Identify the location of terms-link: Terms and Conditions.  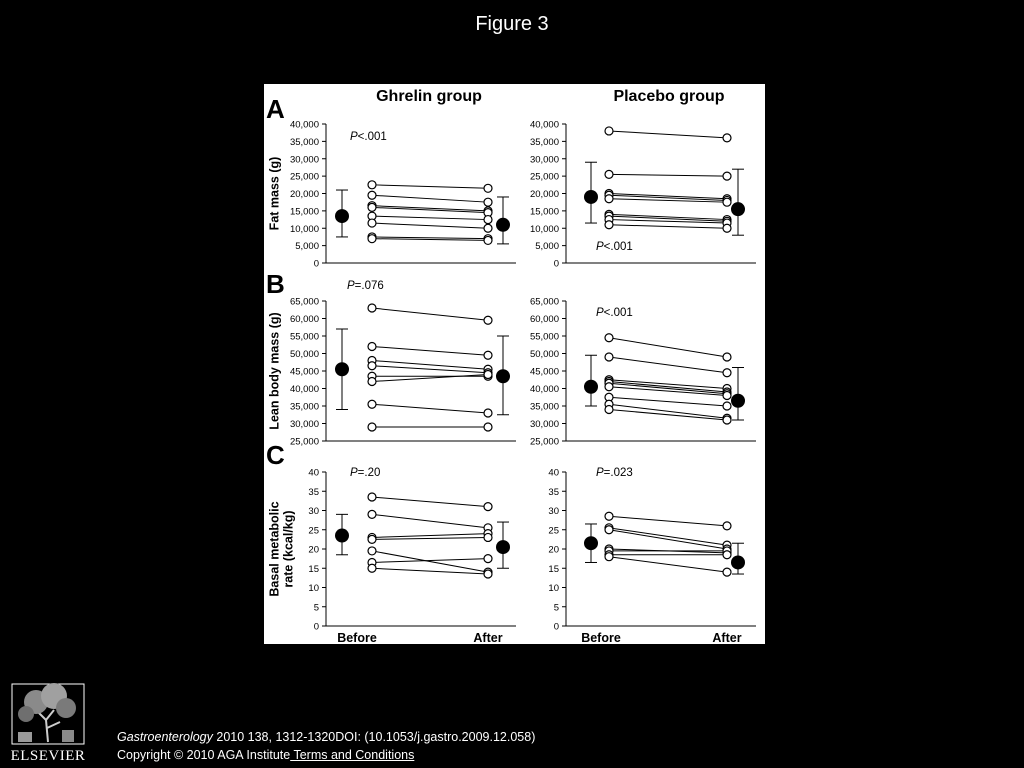
(352, 755).